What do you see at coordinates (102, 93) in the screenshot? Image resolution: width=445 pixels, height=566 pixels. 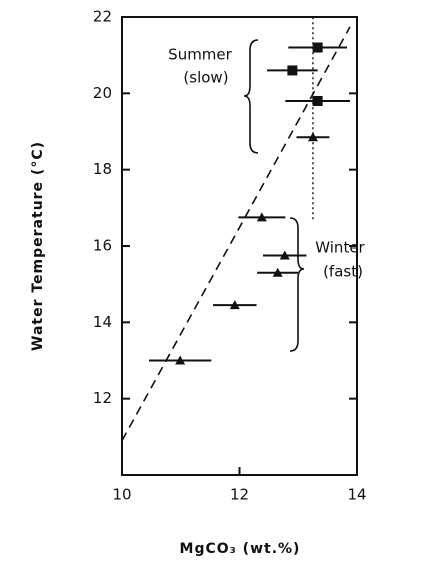 I see `y-tick-label: 20` at bounding box center [102, 93].